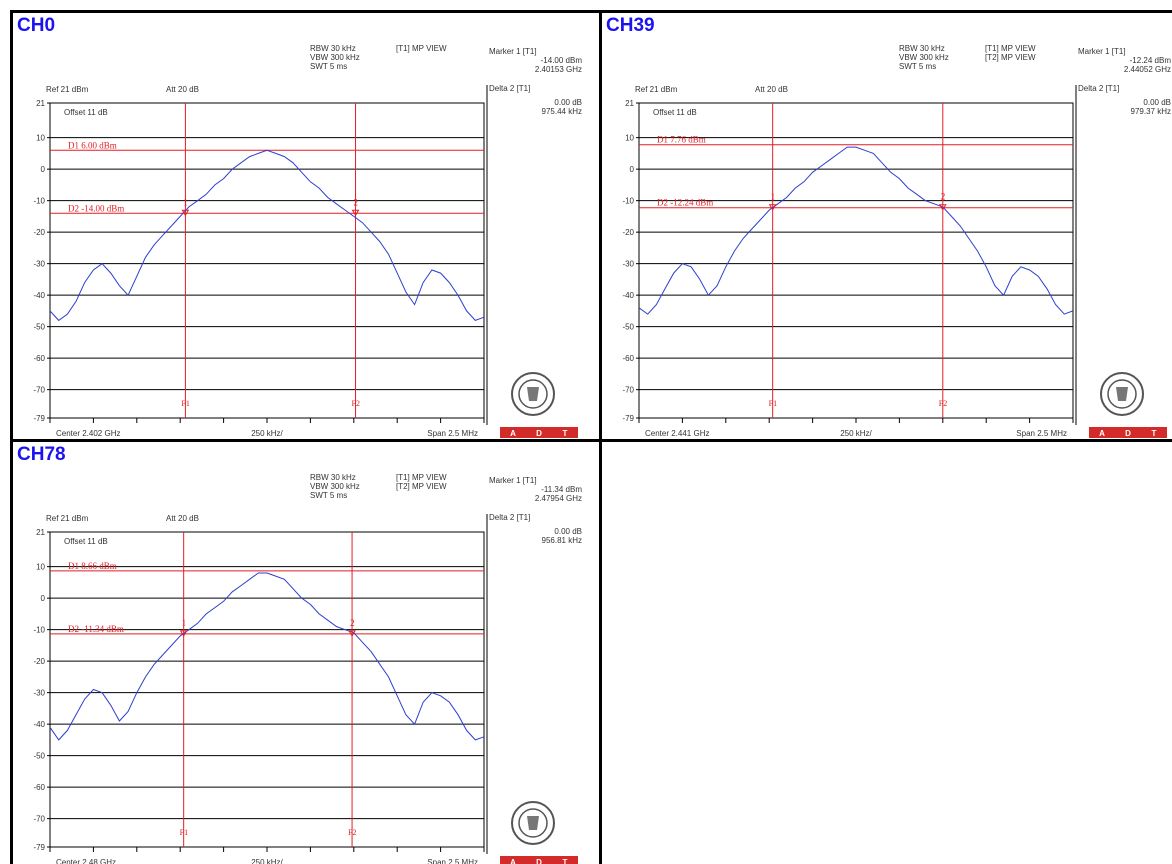  I want to click on marker-label: Marker 1 [T1], so click(1102, 51).